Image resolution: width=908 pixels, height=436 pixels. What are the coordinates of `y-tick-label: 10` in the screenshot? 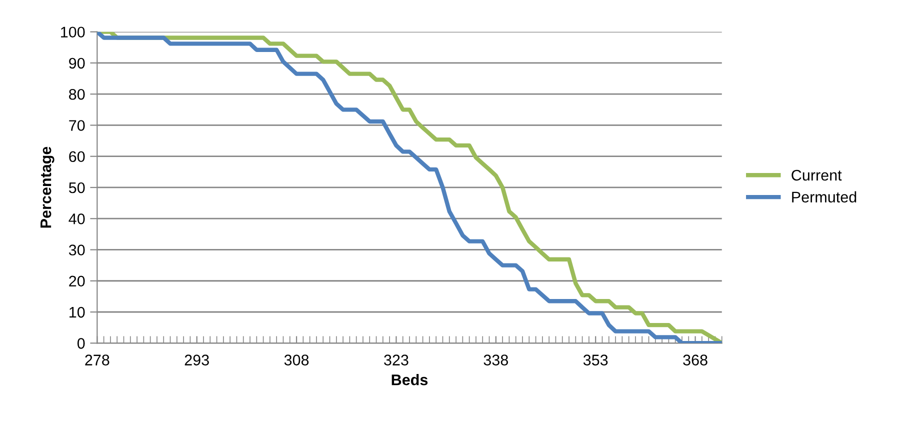 It's located at (77, 312).